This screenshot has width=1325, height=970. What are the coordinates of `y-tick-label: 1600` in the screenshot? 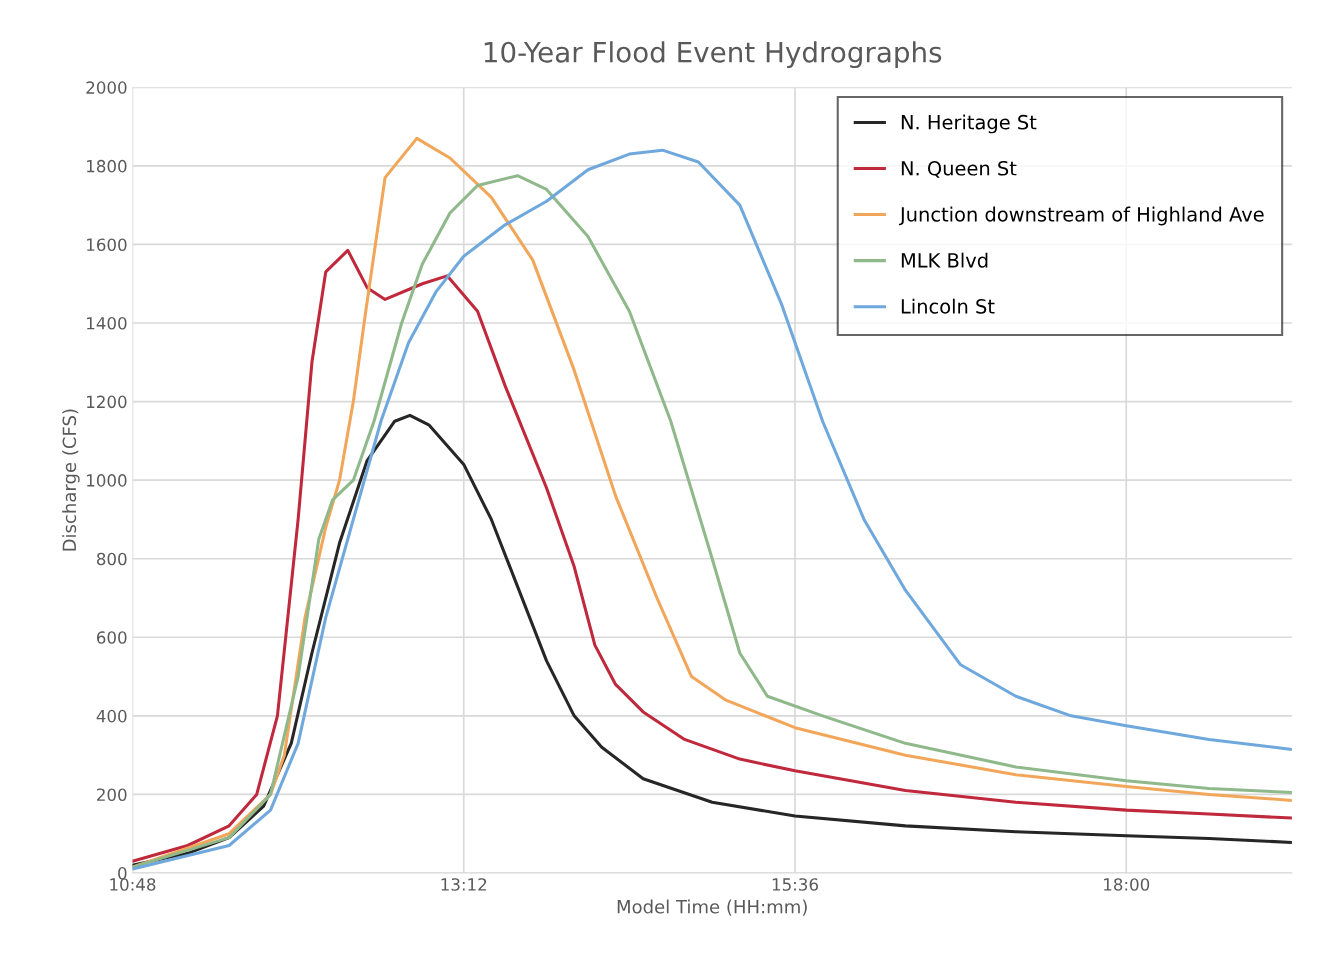 It's located at (107, 245).